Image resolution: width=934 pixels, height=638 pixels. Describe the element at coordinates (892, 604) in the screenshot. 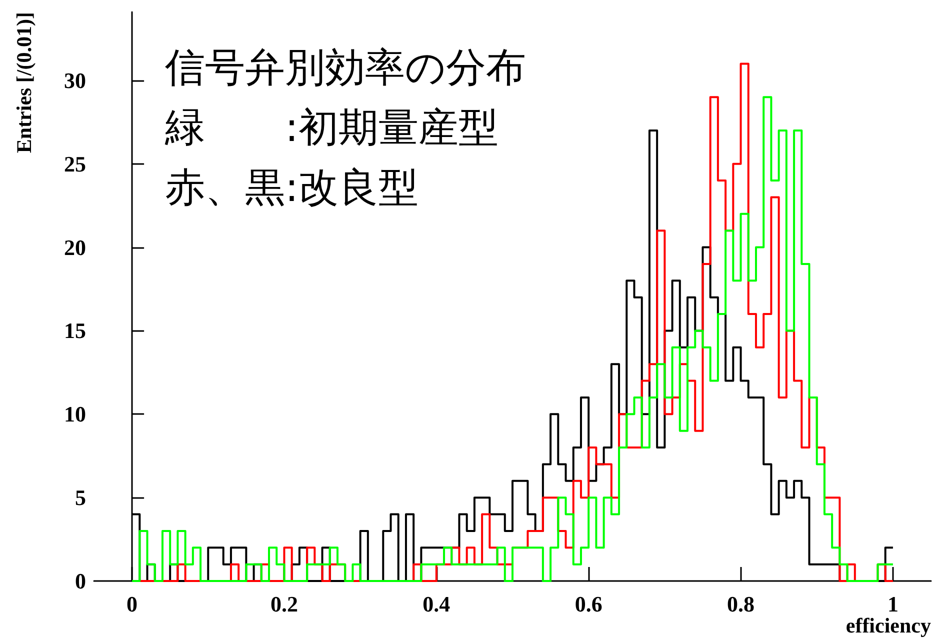

I see `x-tick-label: 1` at that location.